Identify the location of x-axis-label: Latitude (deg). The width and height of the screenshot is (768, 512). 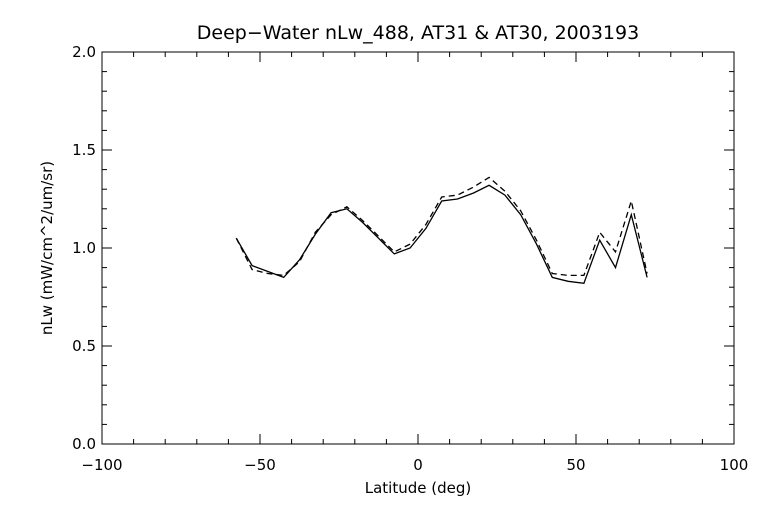
(418, 488).